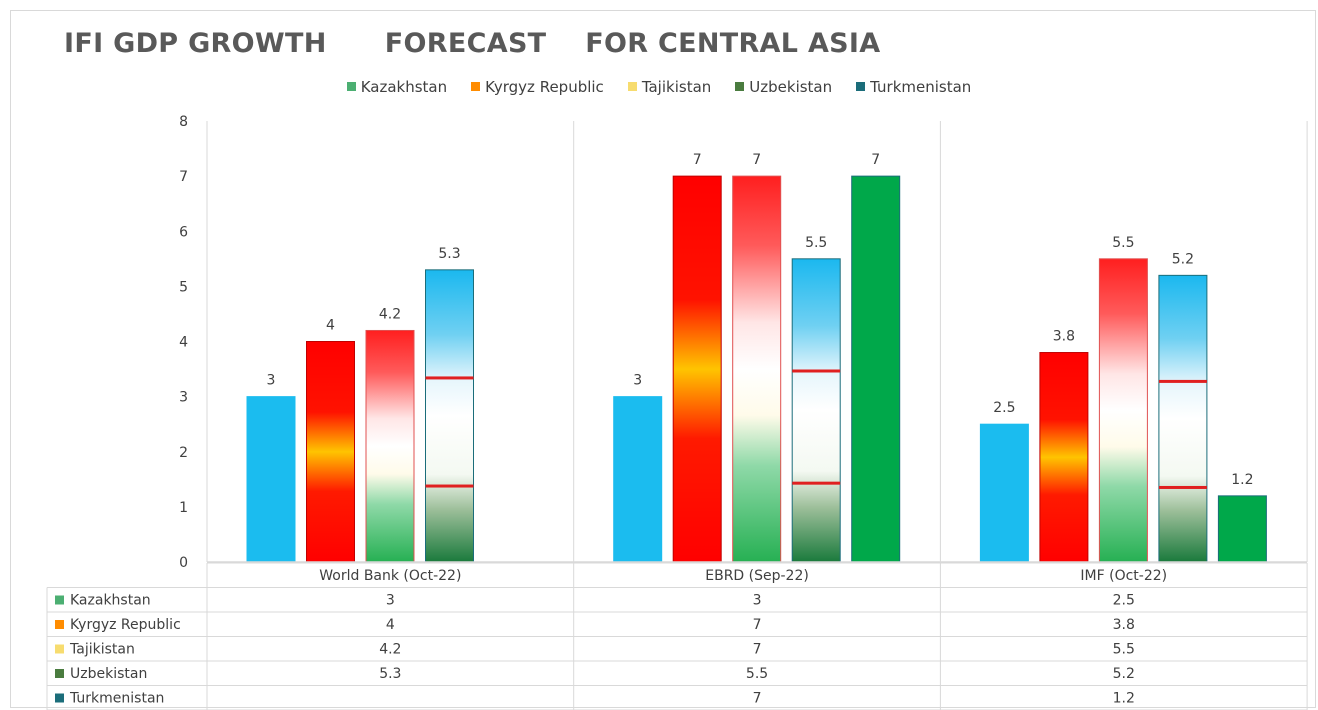 The height and width of the screenshot is (710, 1318). Describe the element at coordinates (108, 674) in the screenshot. I see `table-row-label: Uzbekistan` at that location.